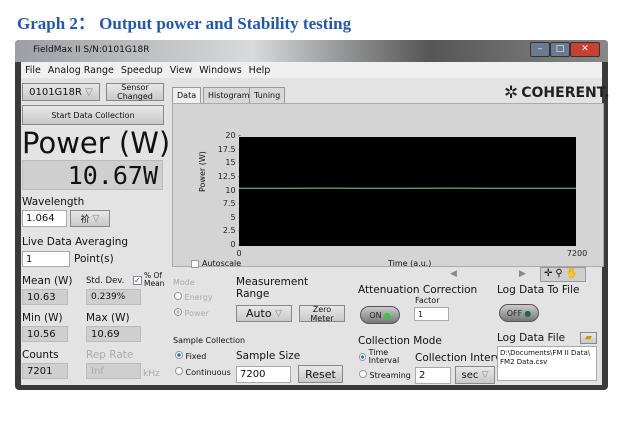 The height and width of the screenshot is (421, 637). What do you see at coordinates (181, 70) in the screenshot?
I see `menu-view: View` at bounding box center [181, 70].